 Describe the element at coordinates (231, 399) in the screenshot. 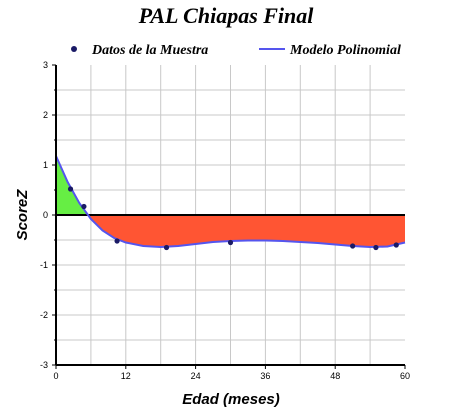

I see `x-axis-label: Edad (meses)` at that location.